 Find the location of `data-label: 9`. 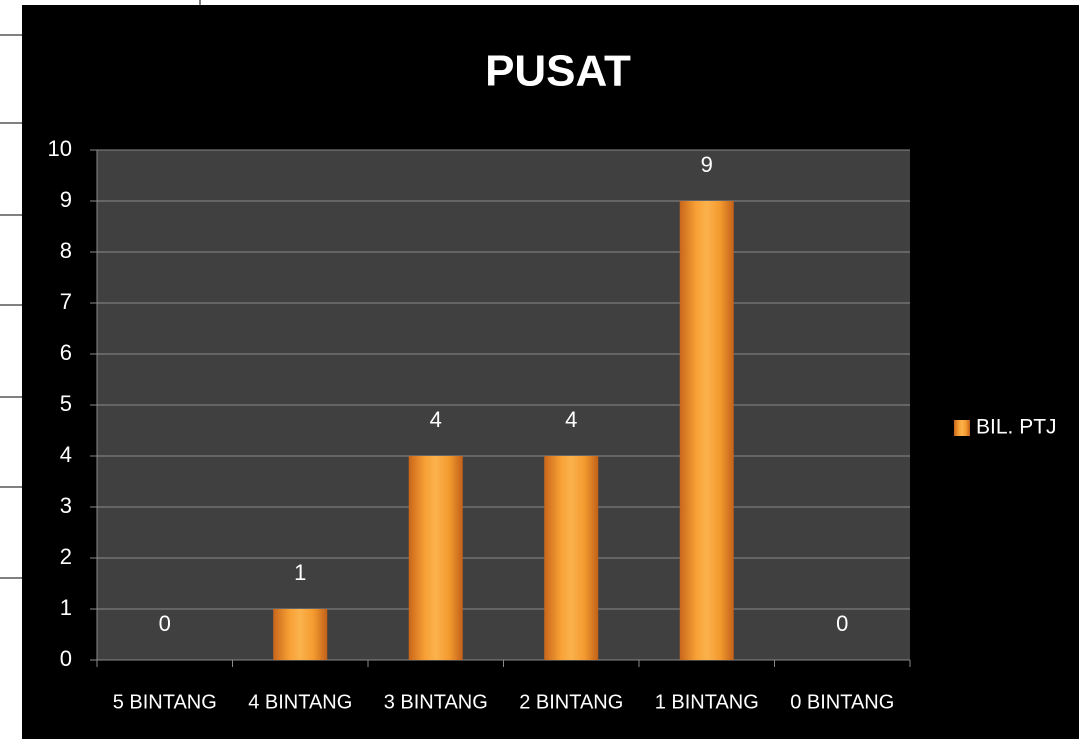

data-label: 9 is located at coordinates (707, 164).